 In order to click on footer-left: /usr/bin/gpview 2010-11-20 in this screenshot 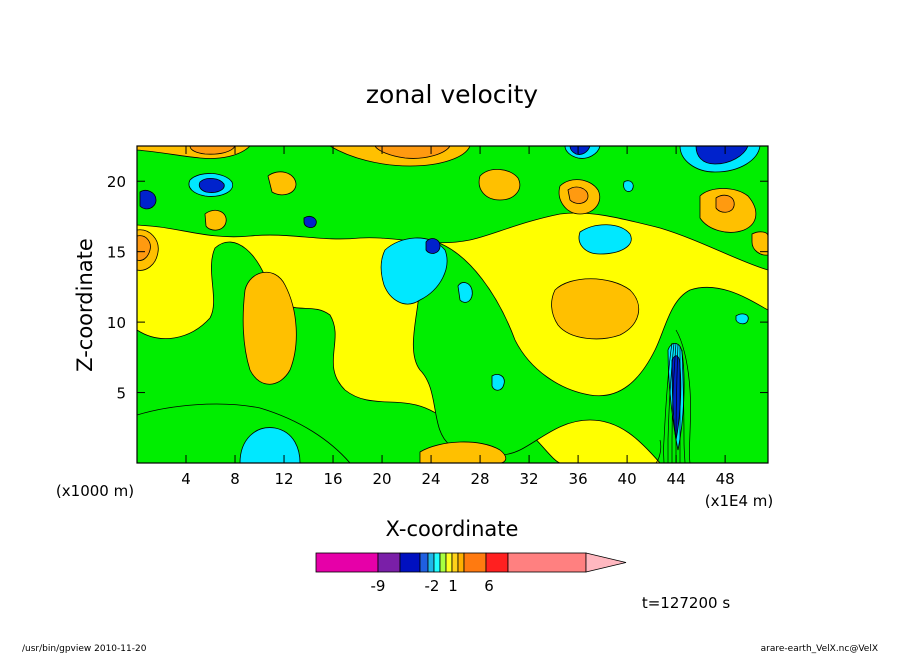, I will do `click(84, 649)`.